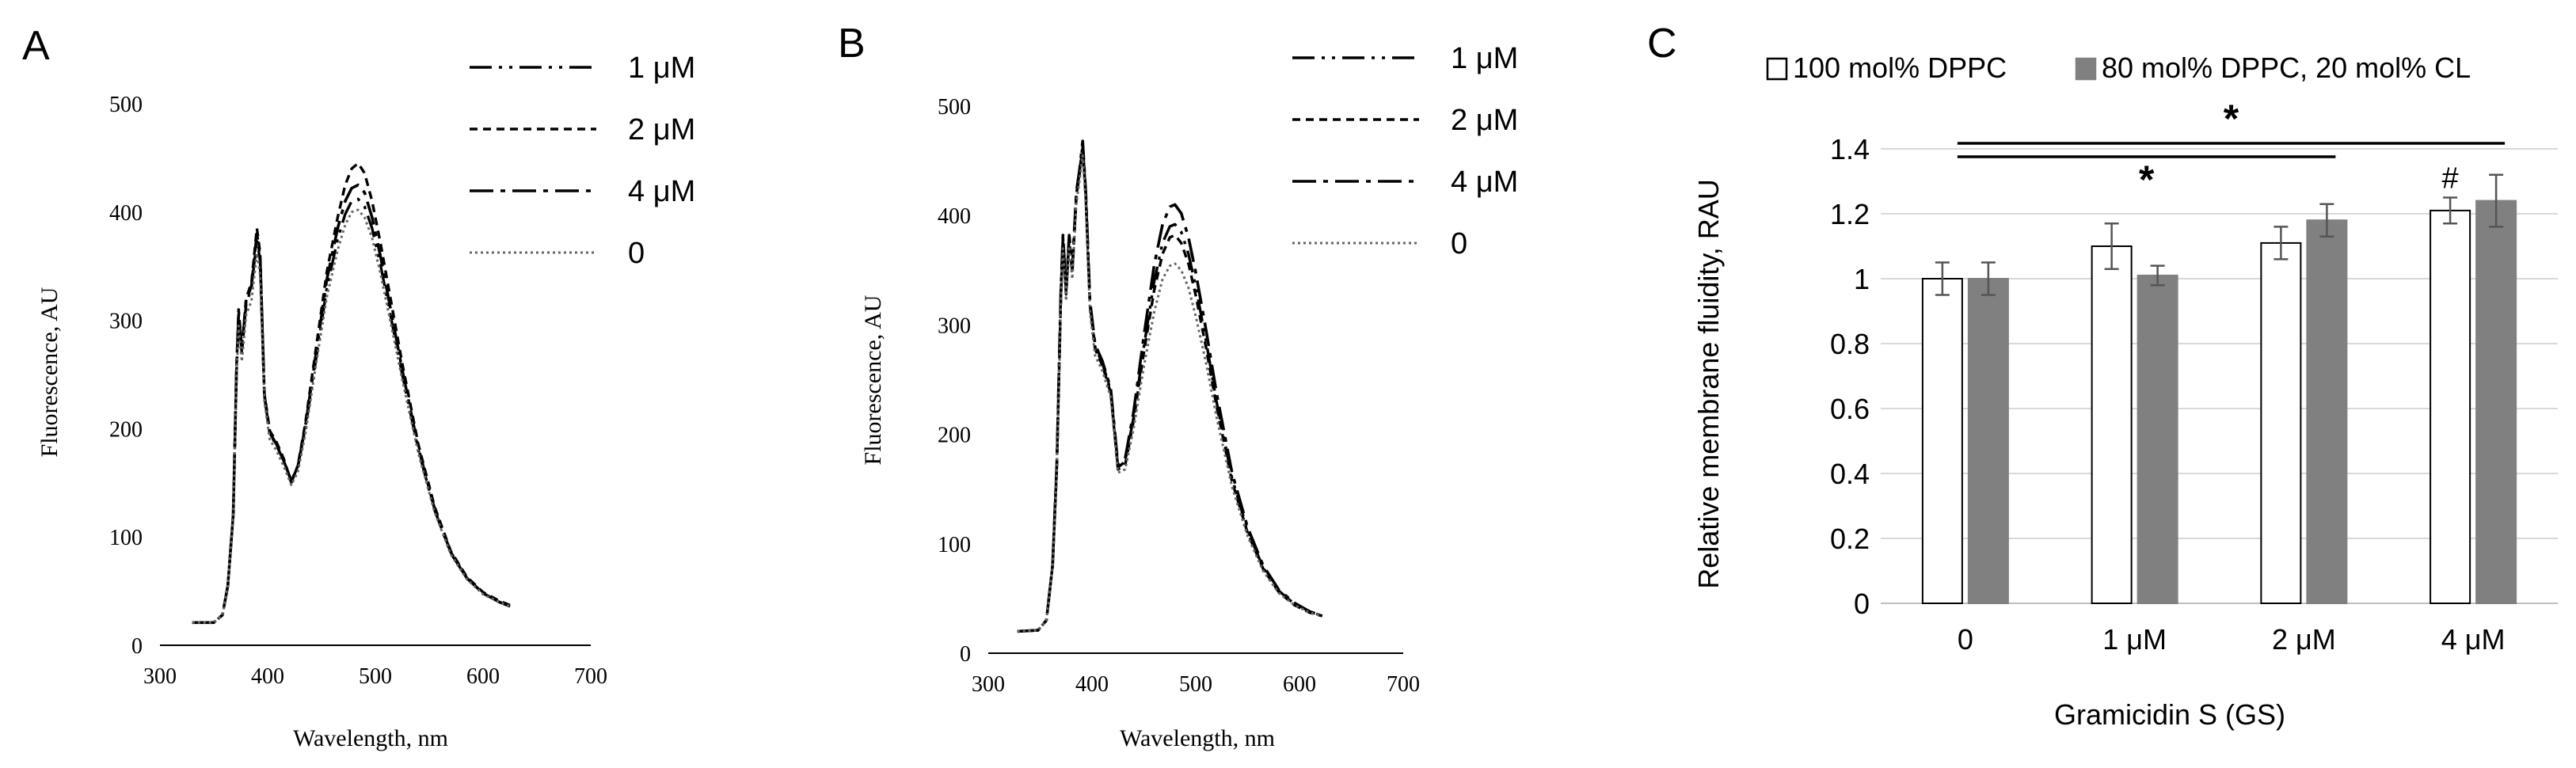 Image resolution: width=2576 pixels, height=768 pixels. What do you see at coordinates (2219, 388) in the screenshot?
I see `panel-c-bars` at bounding box center [2219, 388].